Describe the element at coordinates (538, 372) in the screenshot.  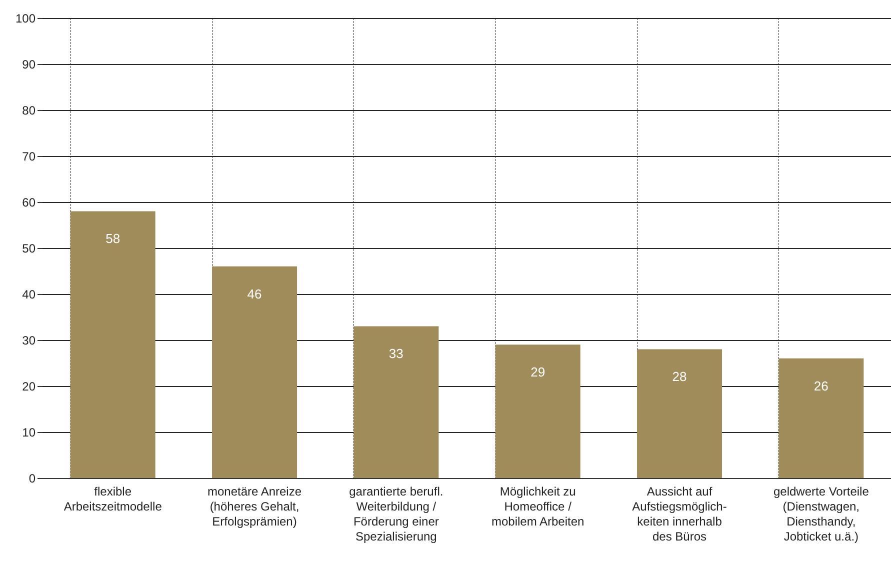
I see `data-label: 29` at that location.